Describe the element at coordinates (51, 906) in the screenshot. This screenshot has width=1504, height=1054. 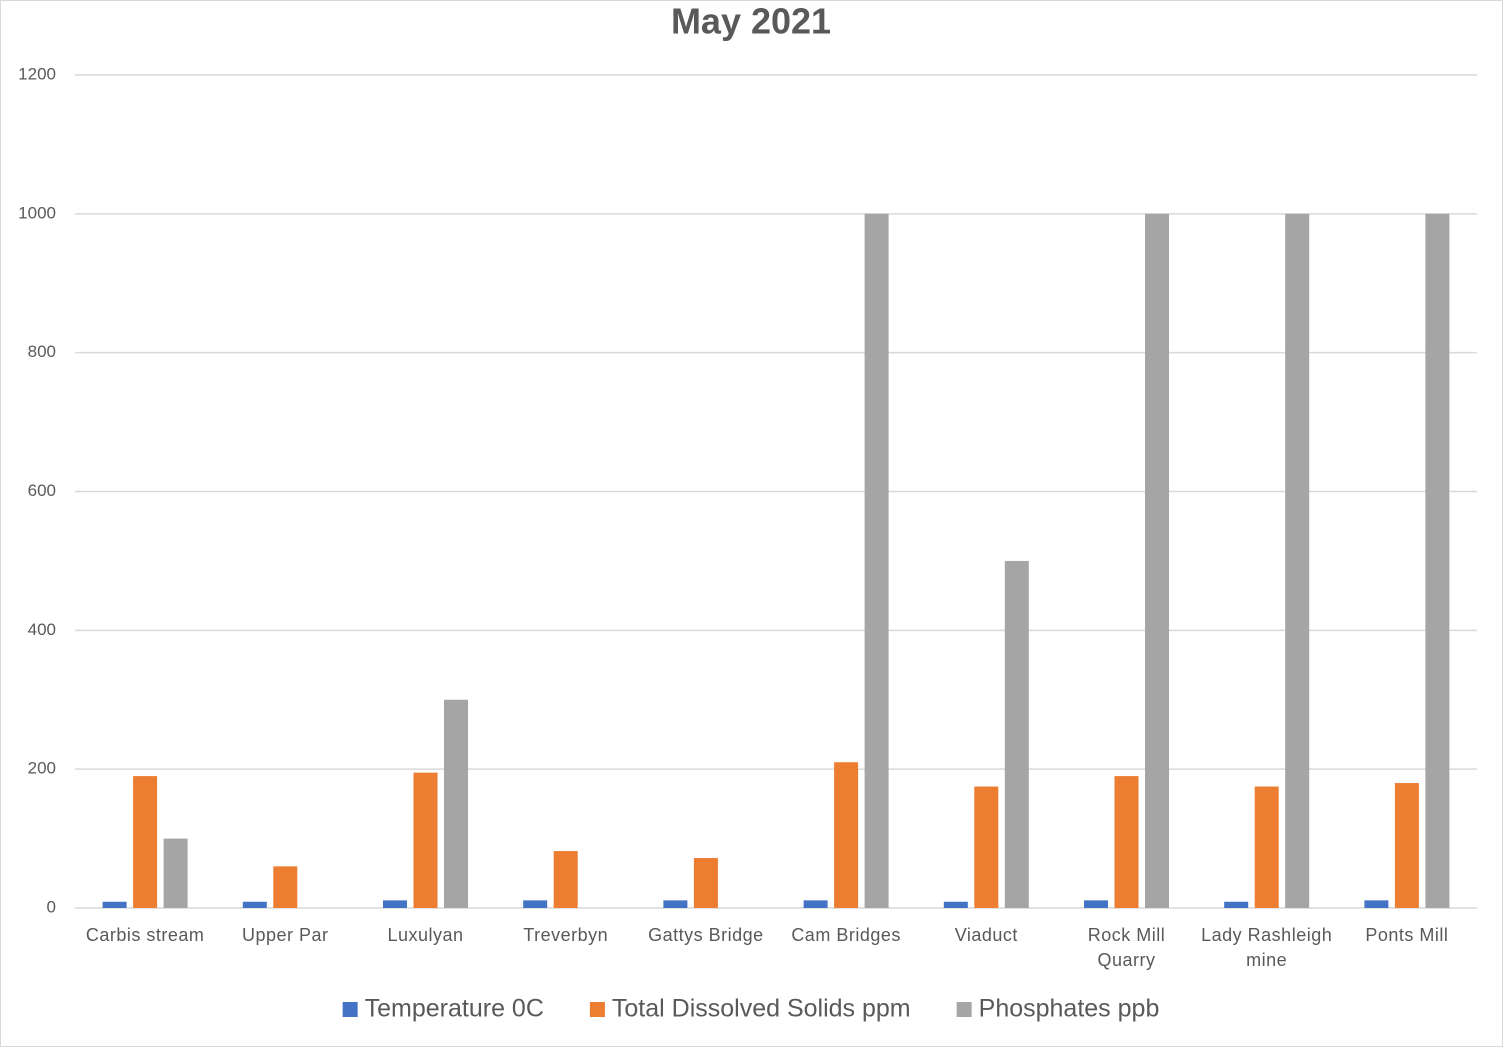
I see `y-tick-label: 0` at that location.